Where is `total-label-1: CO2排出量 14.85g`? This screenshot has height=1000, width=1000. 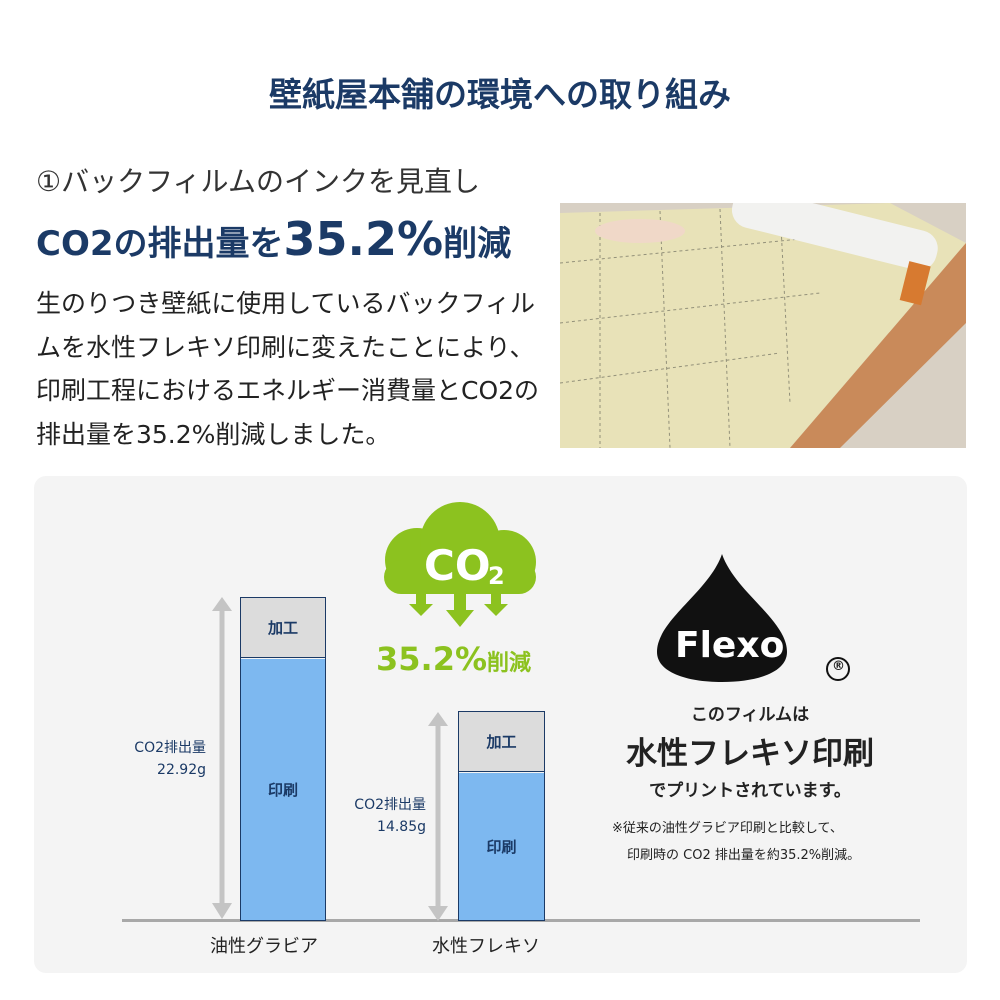 total-label-1: CO2排出量 14.85g is located at coordinates (371, 816).